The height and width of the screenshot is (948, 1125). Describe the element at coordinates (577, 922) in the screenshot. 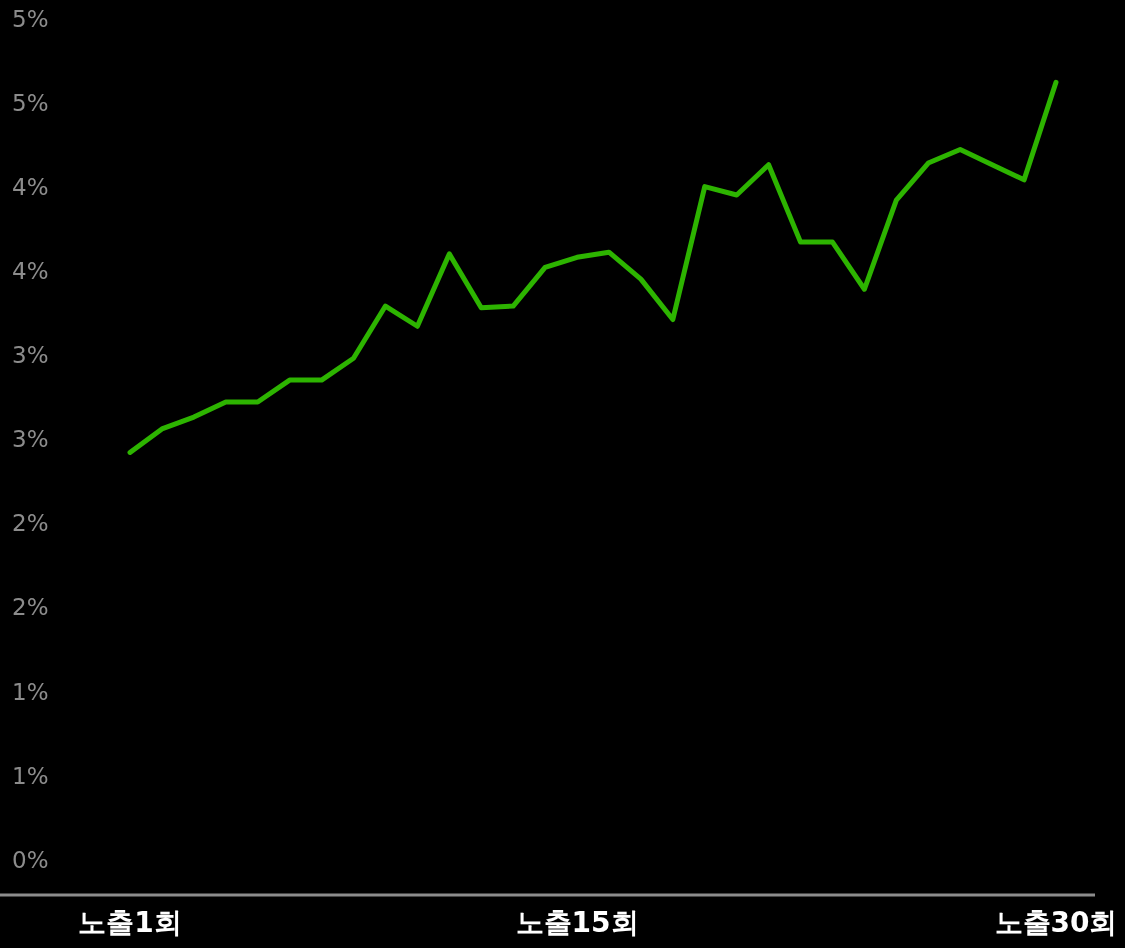

I see `x-tick-label: 노출15회` at that location.